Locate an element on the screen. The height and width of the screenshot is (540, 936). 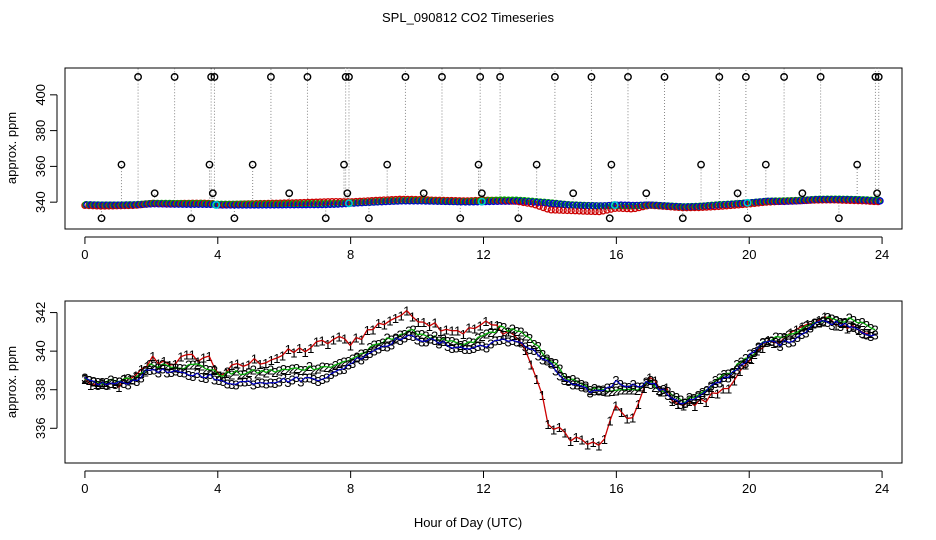
top-x-tick-label: 12 is located at coordinates (483, 254).